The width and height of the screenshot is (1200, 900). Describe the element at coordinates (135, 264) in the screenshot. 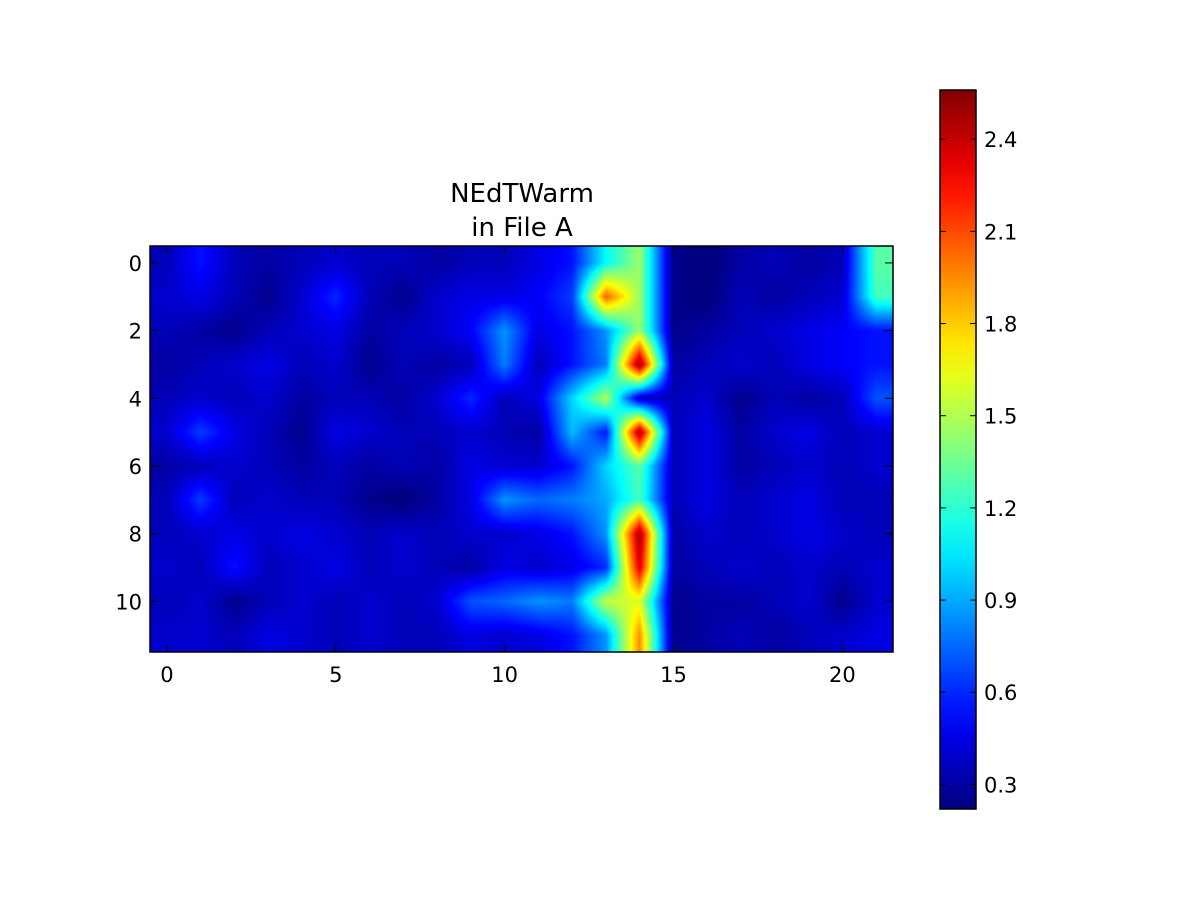

I see `y-tick-label: 0` at that location.